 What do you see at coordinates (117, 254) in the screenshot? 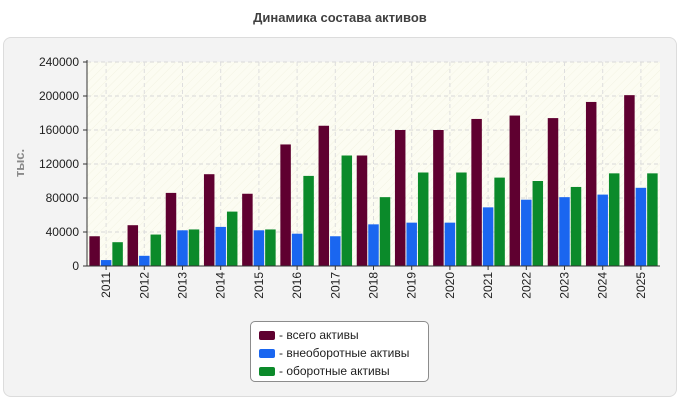
I see `bar-current-2011` at bounding box center [117, 254].